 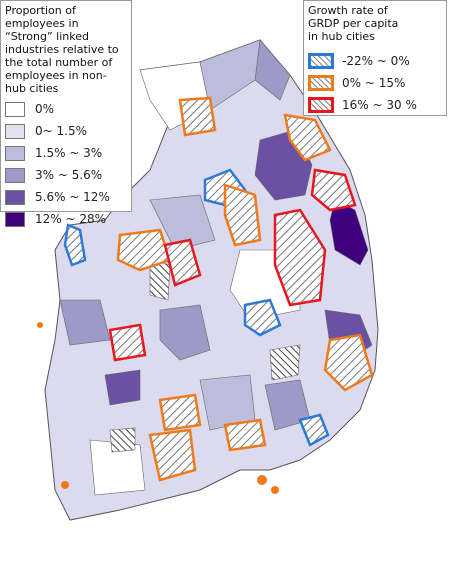 I want to click on legend-label: 0~ 1.5%, so click(x=61, y=131).